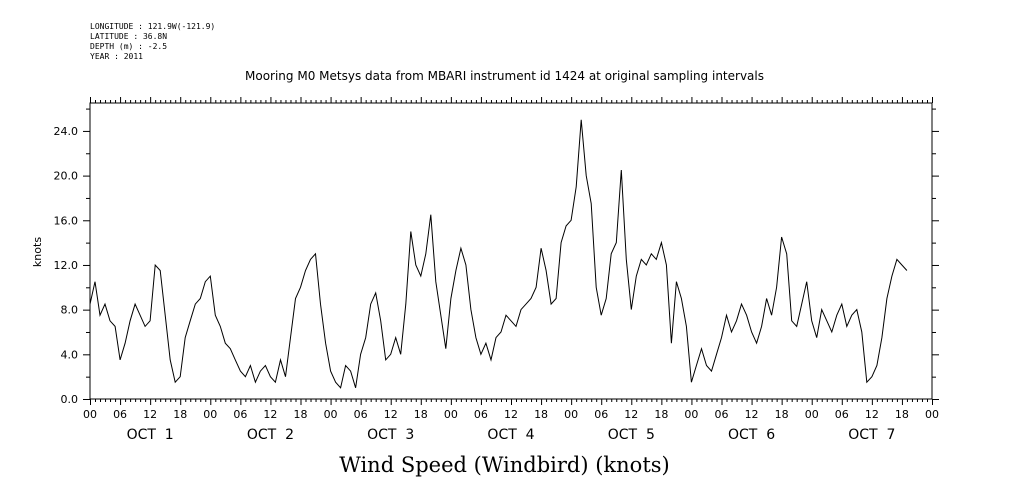 Image resolution: width=1009 pixels, height=504 pixels. Describe the element at coordinates (116, 56) in the screenshot. I see `year-label: YEAR : 2011` at that location.